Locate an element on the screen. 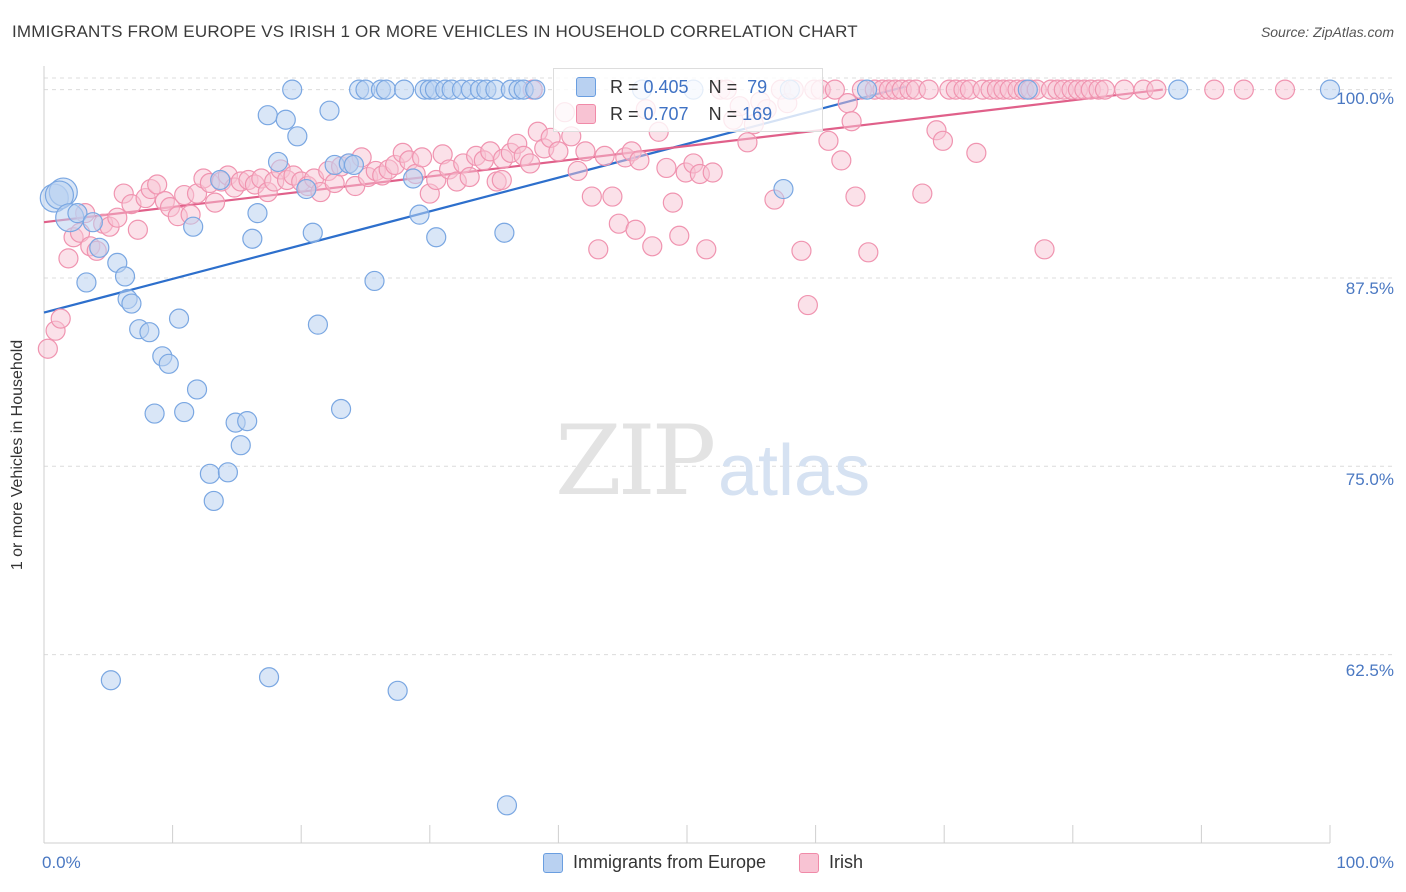 This screenshot has height=892, width=1406. y-tick-label: 87.5% is located at coordinates (1369, 288).